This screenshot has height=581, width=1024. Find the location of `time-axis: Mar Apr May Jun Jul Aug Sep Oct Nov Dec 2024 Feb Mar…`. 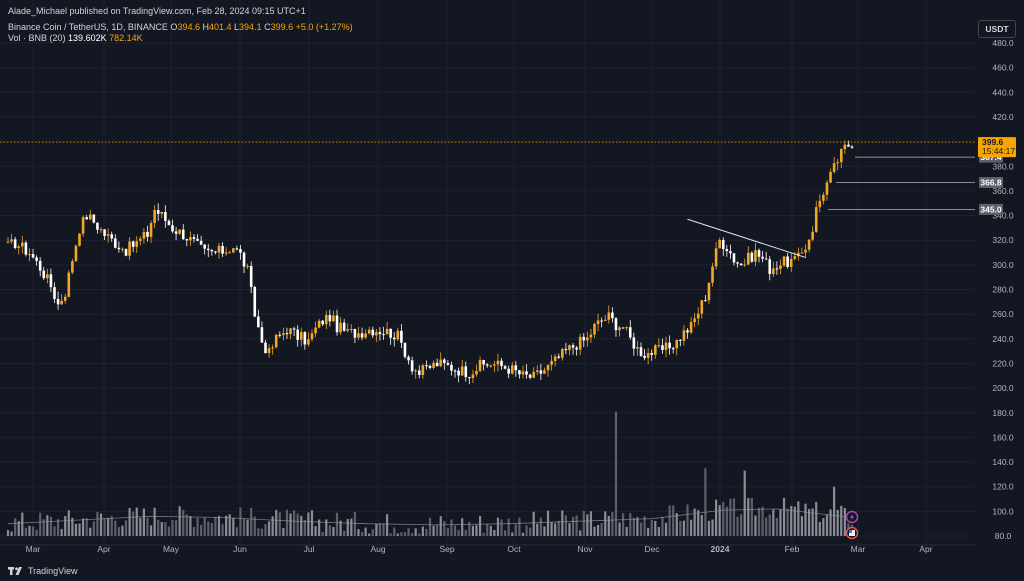

time-axis: Mar Apr May Jun Jul Aug Sep Oct Nov Dec 2024 Feb Mar… is located at coordinates (479, 549).